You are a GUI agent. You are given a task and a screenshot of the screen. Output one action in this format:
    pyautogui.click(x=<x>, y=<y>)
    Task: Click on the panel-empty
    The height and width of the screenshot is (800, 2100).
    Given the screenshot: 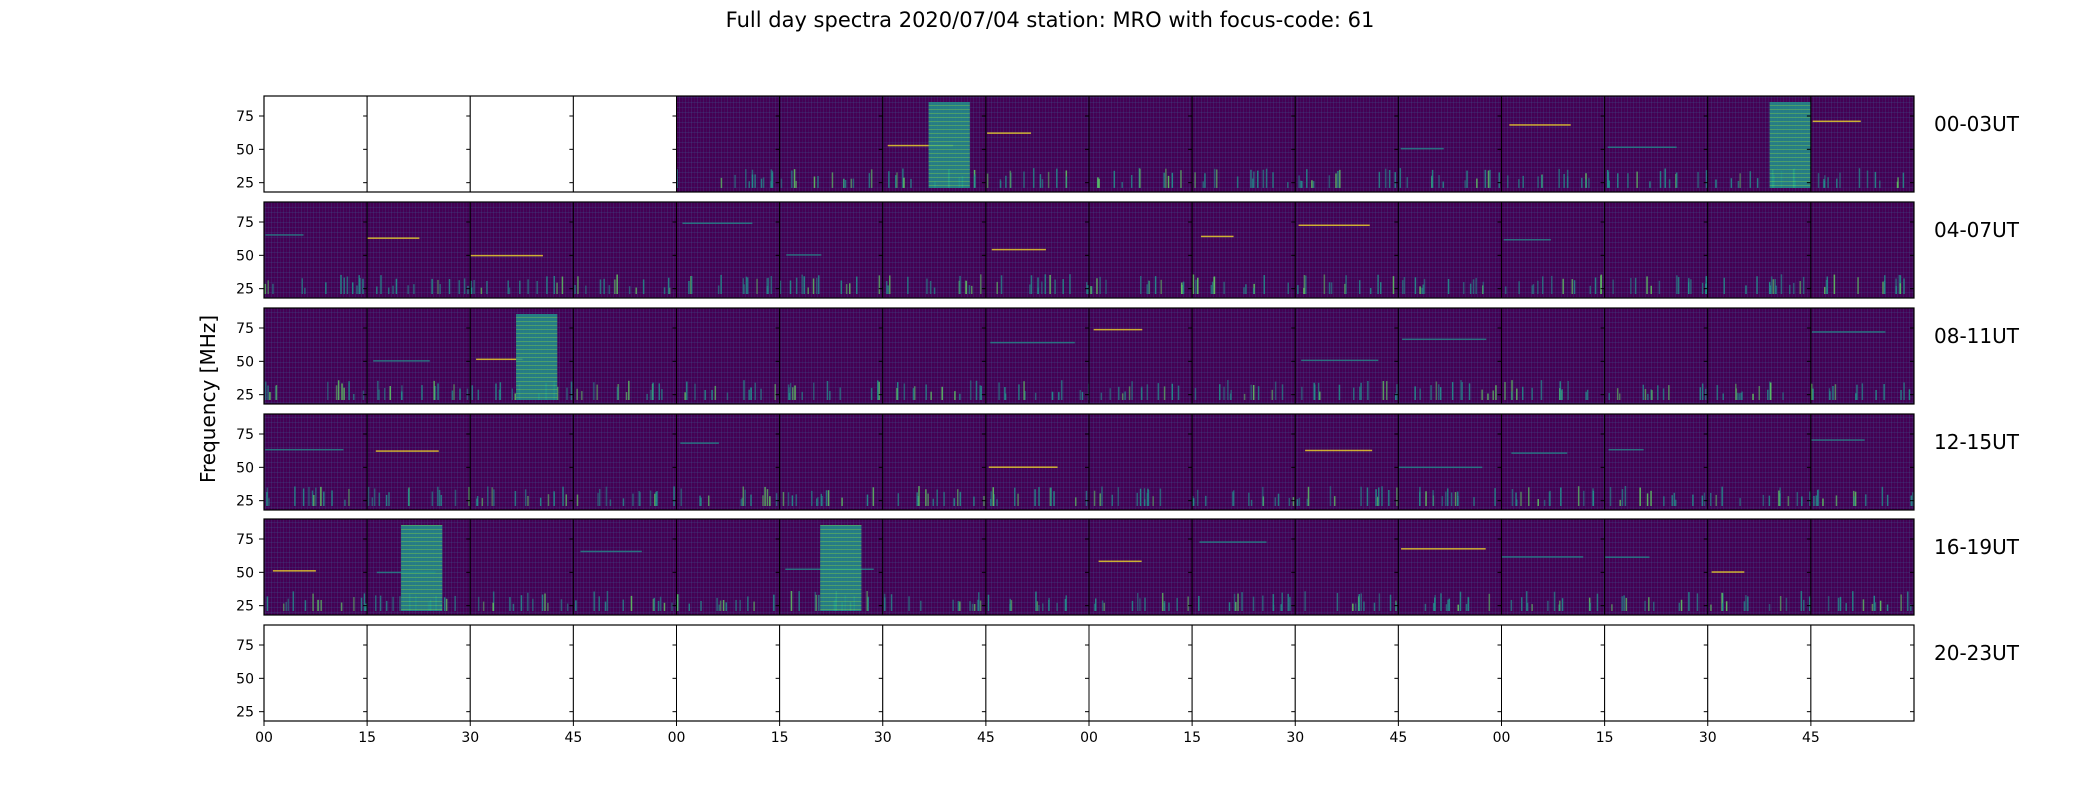 What is the action you would take?
    pyautogui.click(x=625, y=144)
    